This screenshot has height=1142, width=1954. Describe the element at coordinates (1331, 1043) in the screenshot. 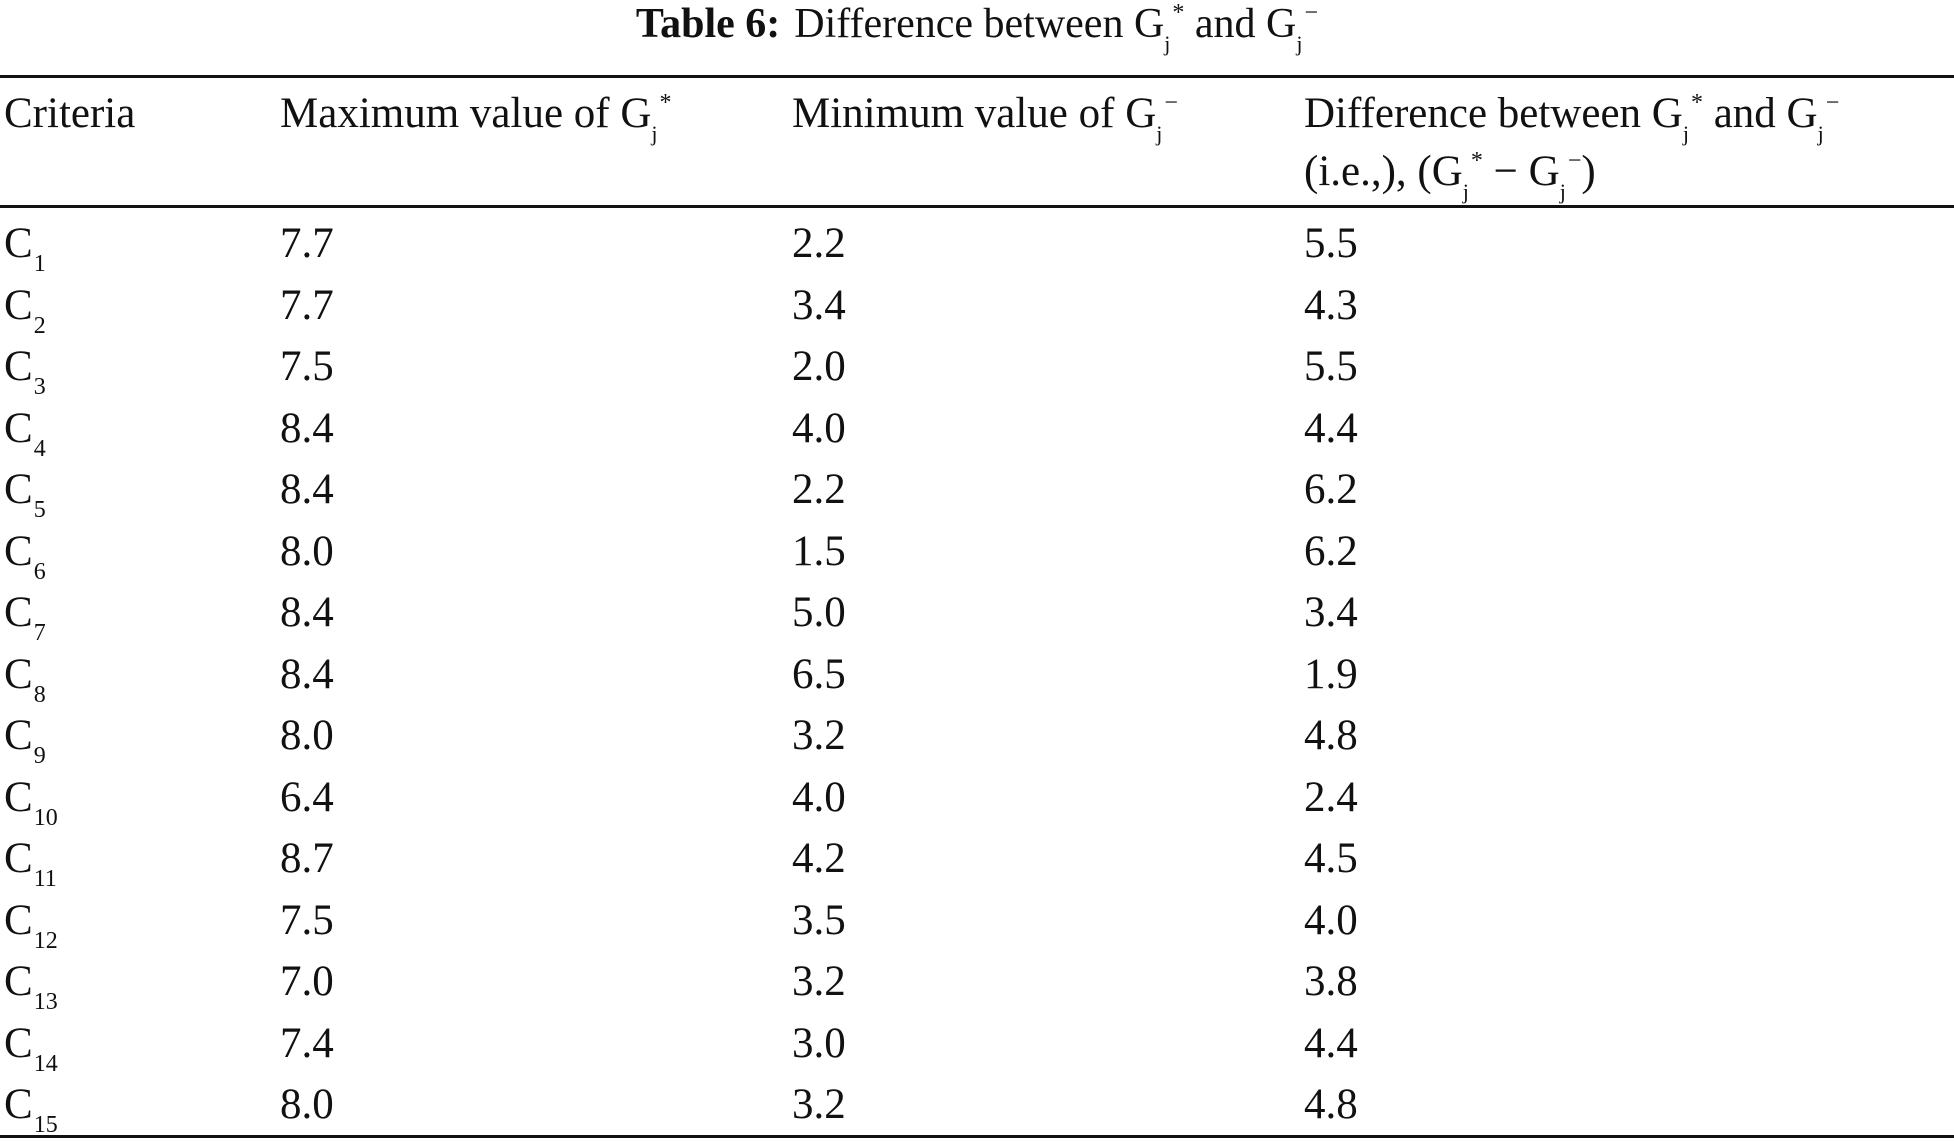

I see `difference-cell: 4.4` at that location.